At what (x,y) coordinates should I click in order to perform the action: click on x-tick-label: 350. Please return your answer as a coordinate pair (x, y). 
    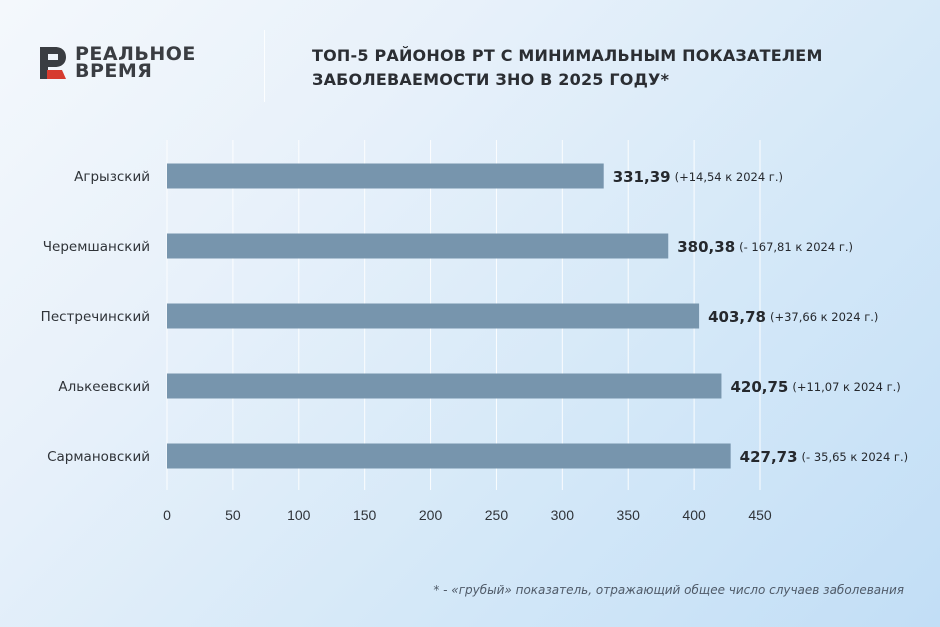
    Looking at the image, I should click on (629, 515).